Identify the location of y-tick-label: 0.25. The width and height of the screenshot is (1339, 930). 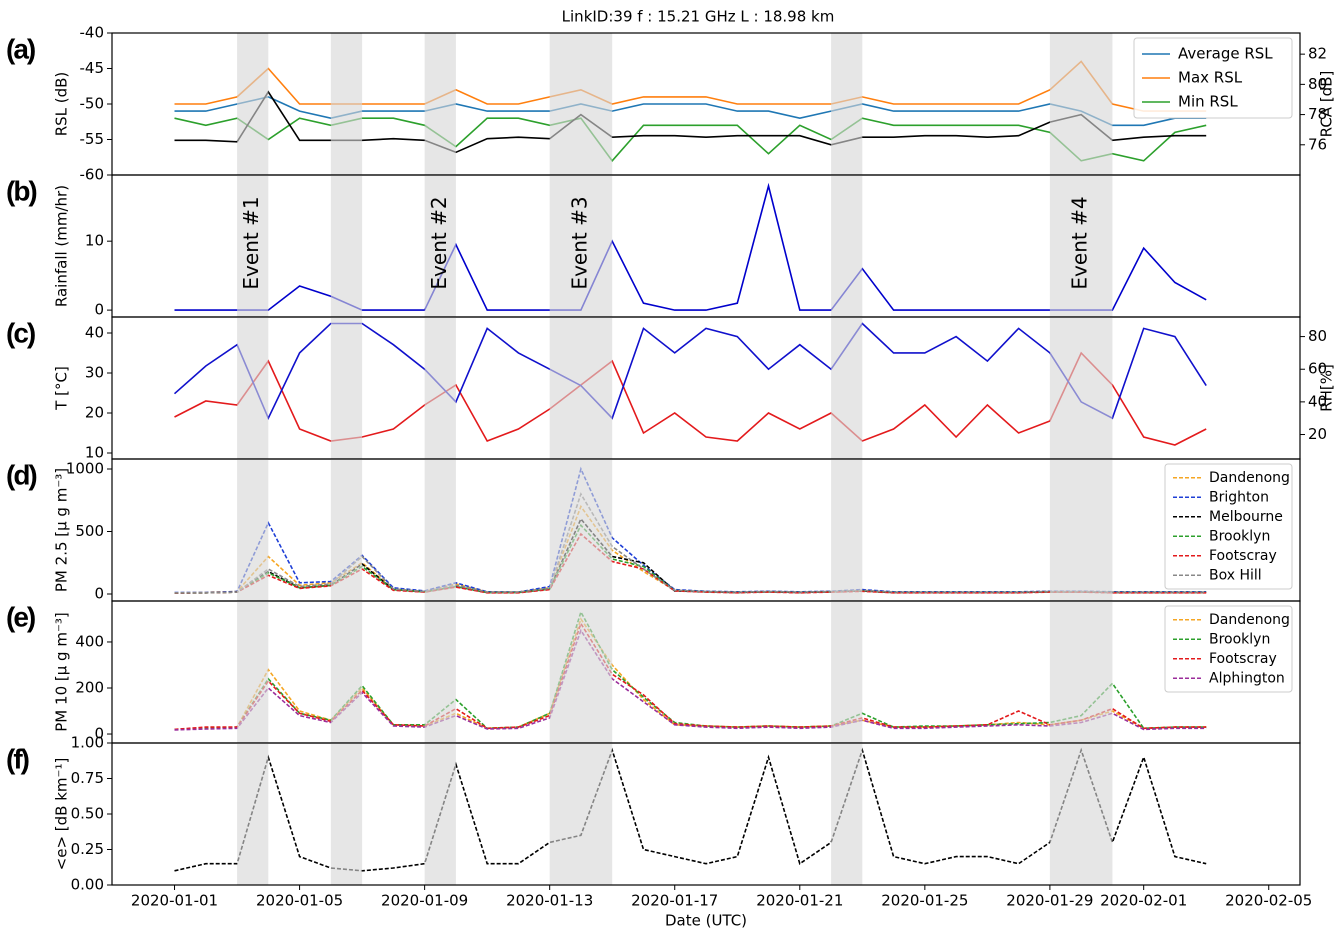
(87, 849).